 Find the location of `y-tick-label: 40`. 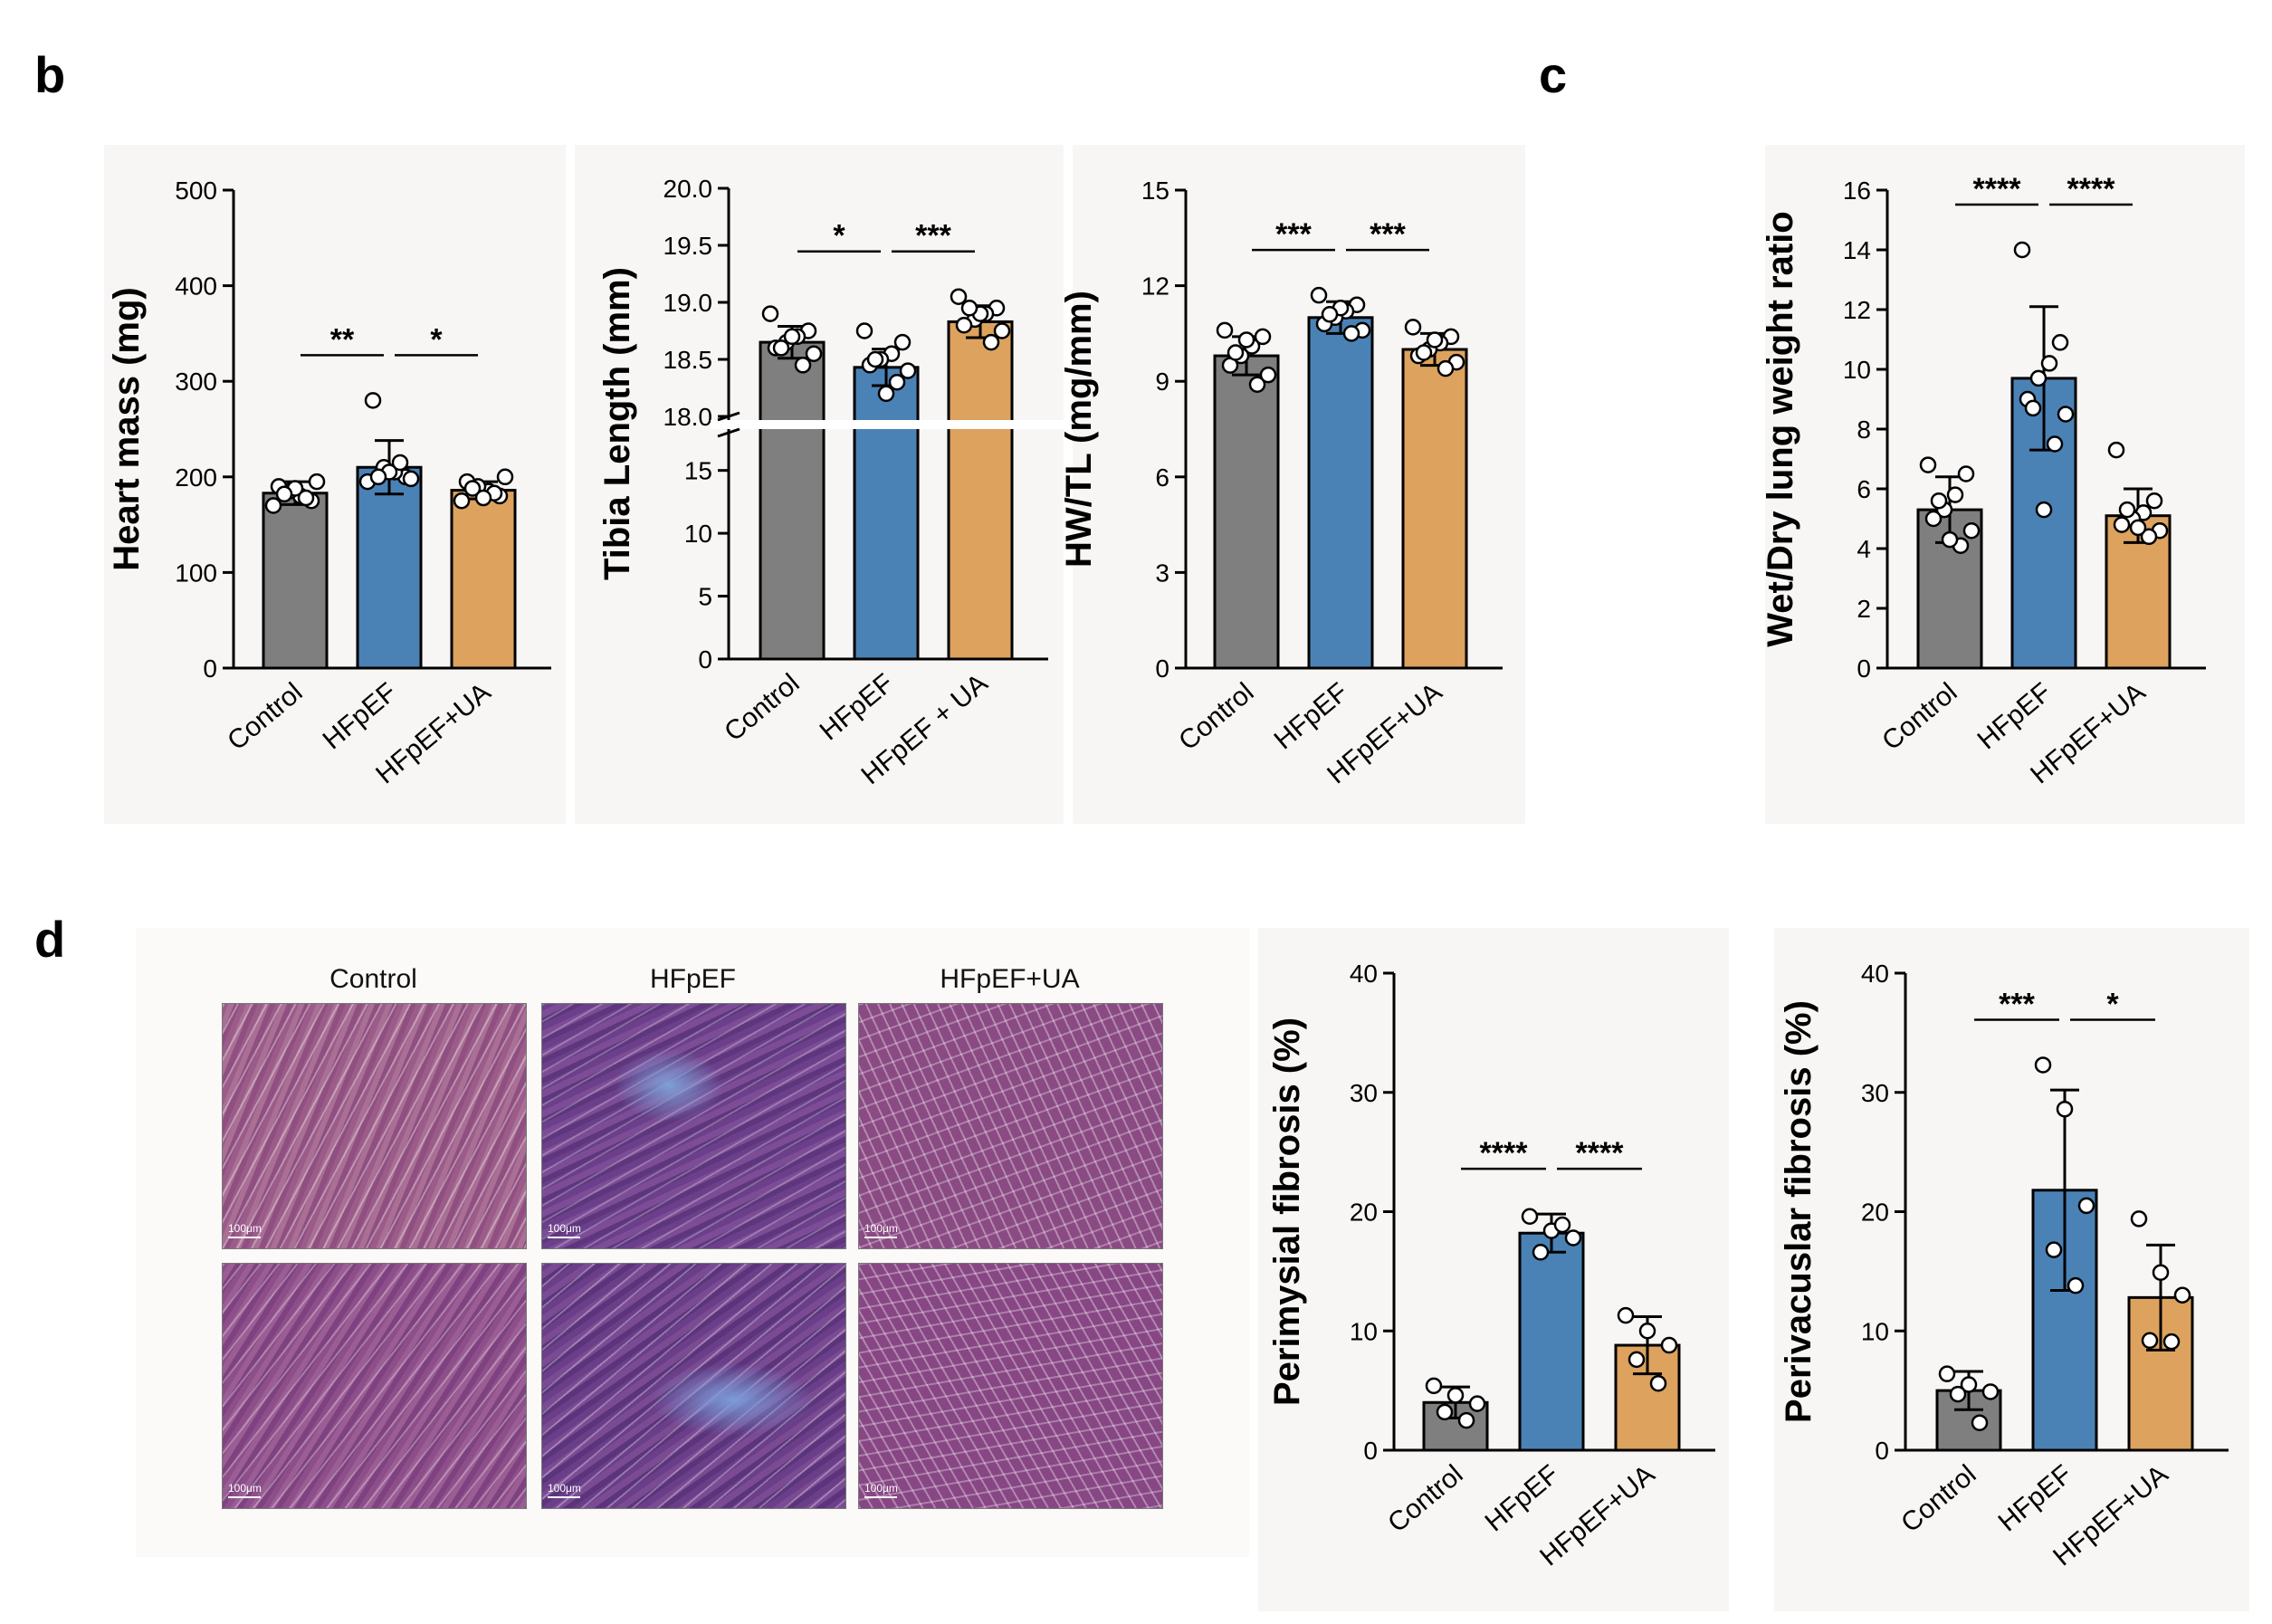

y-tick-label: 40 is located at coordinates (1364, 974).